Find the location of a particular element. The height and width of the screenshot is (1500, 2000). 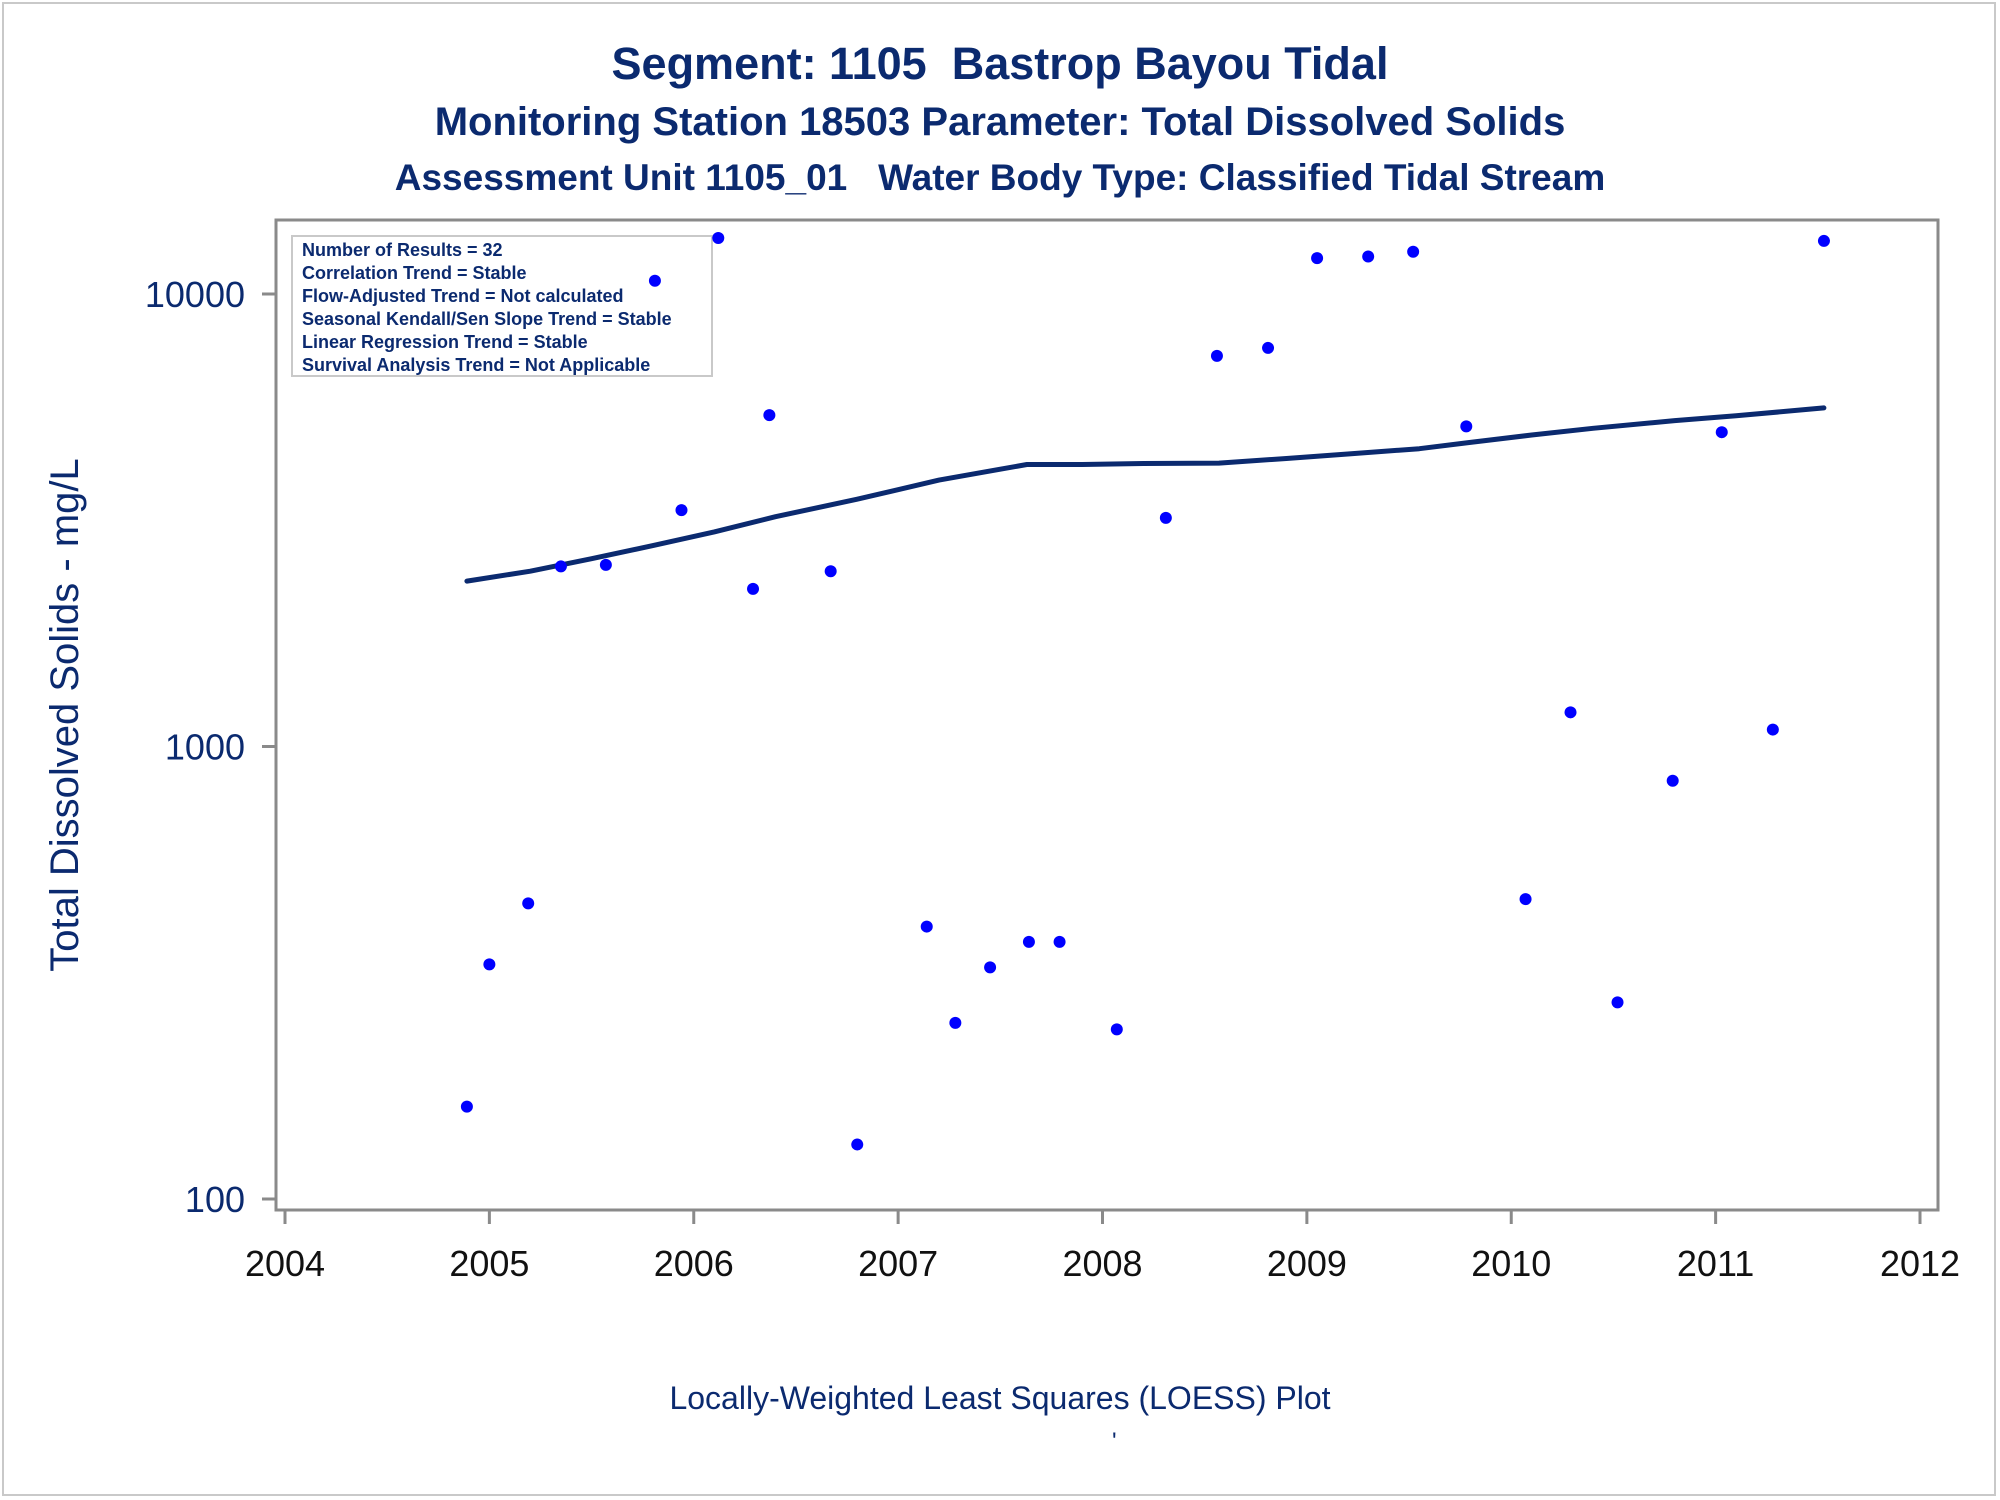

x-tick-label: 2008 is located at coordinates (1102, 1263).